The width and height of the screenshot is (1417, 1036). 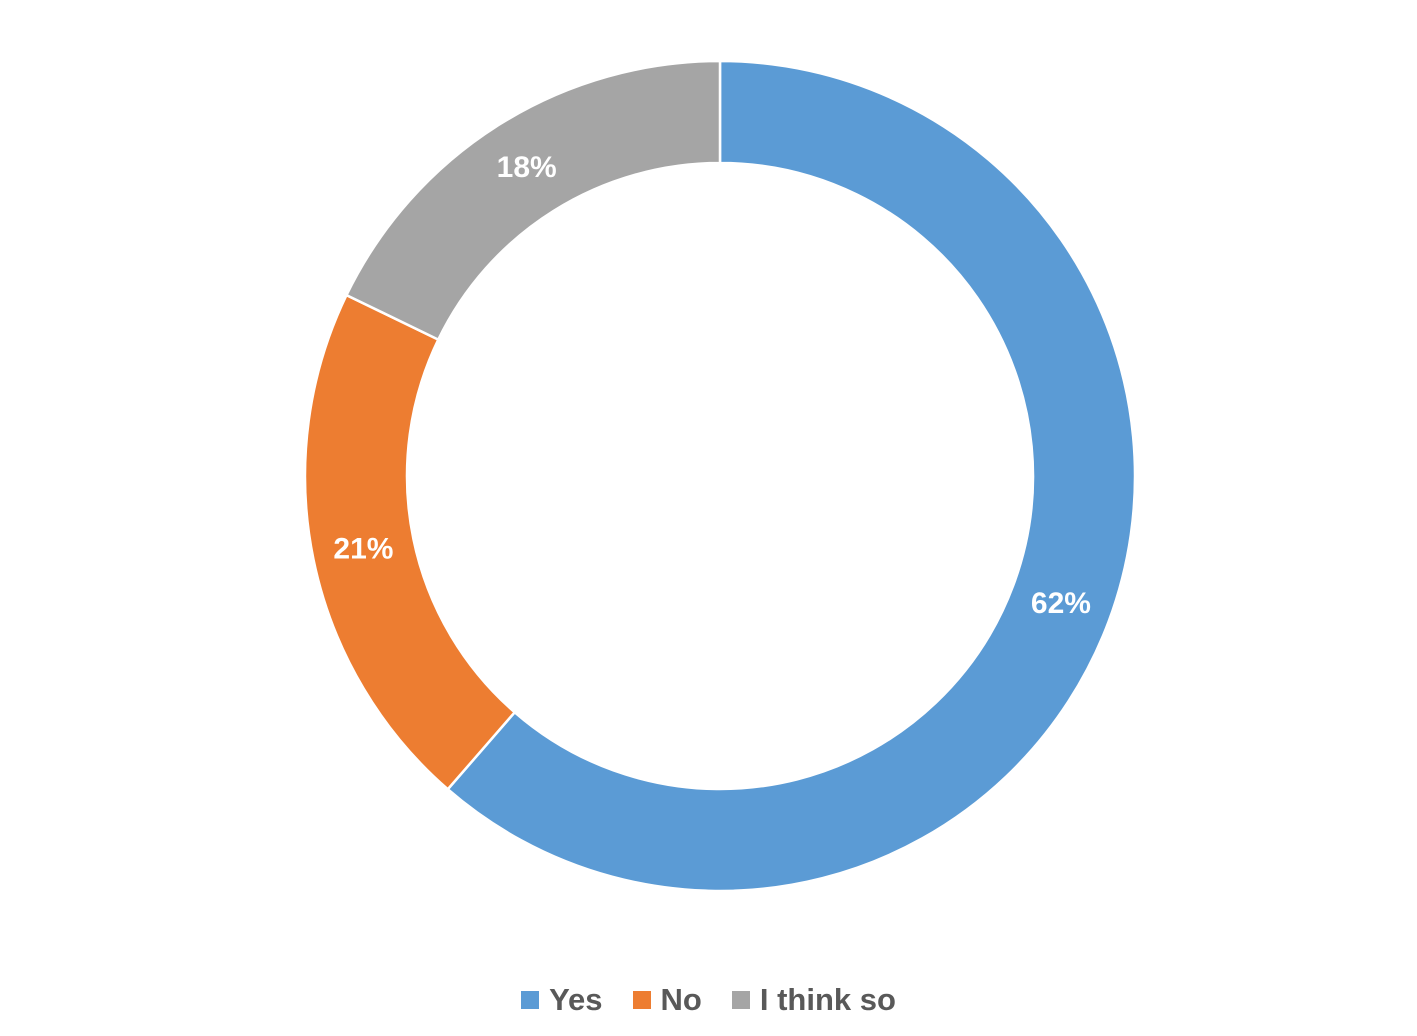 I want to click on legend-item-no: No, so click(x=667, y=1000).